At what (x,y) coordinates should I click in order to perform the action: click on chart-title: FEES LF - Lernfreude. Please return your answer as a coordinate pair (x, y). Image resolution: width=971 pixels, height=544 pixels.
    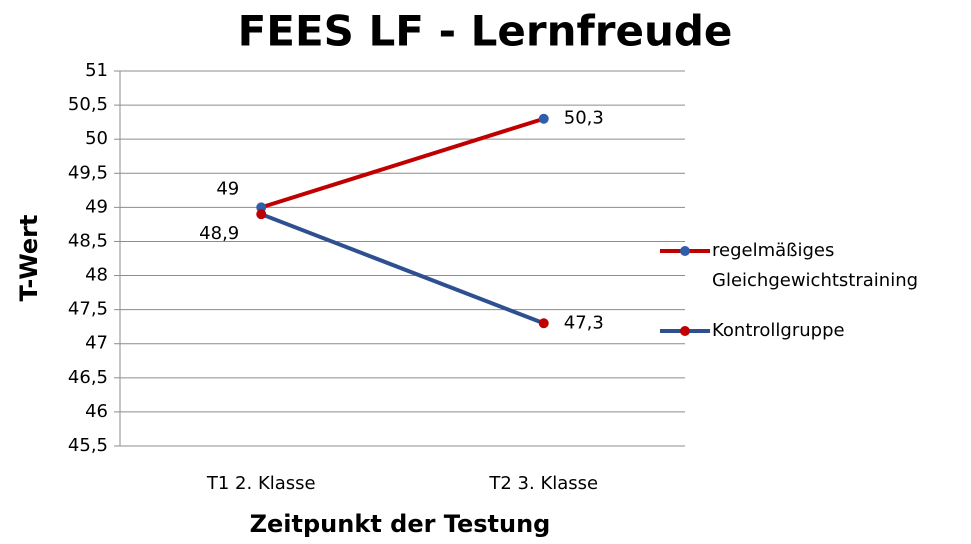
    Looking at the image, I should click on (485, 31).